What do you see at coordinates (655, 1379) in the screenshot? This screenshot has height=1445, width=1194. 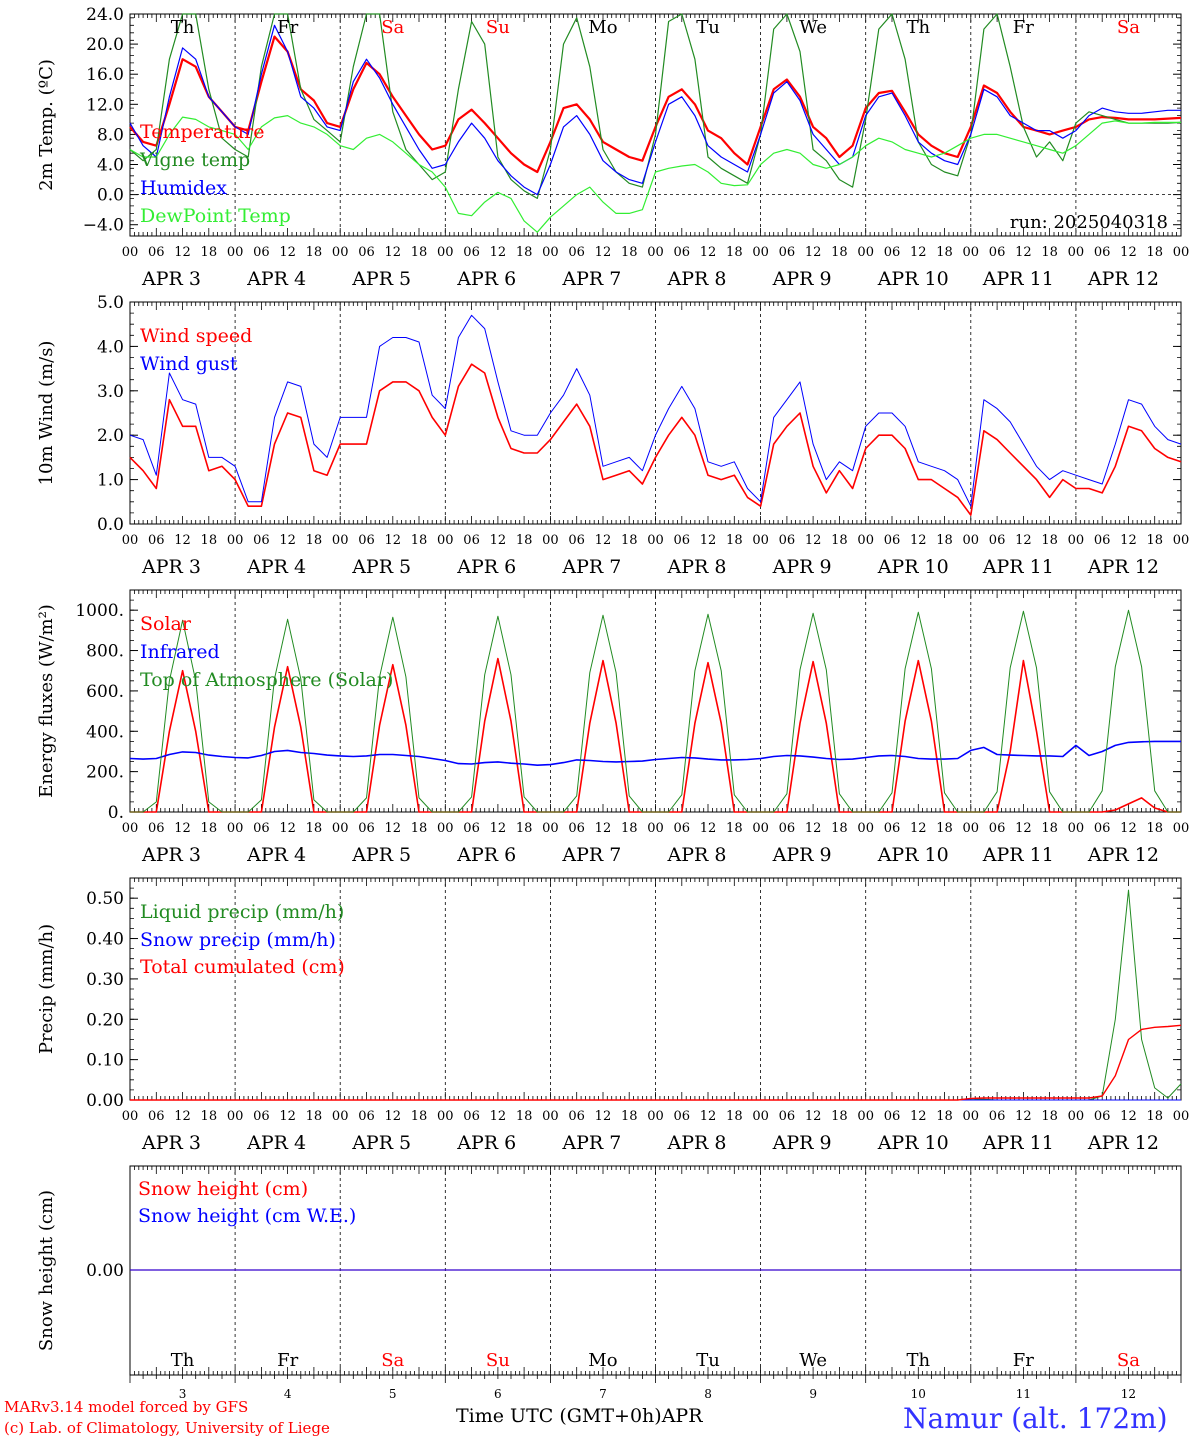 I see `x-axis-ticks-bottom` at bounding box center [655, 1379].